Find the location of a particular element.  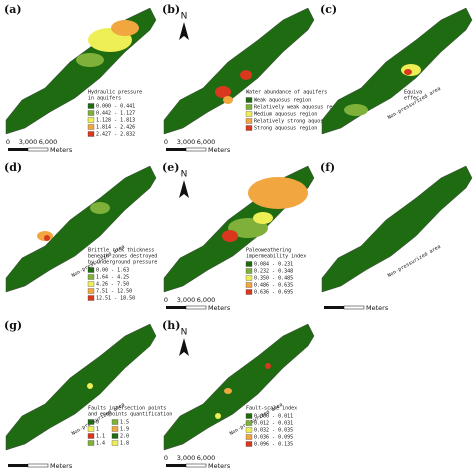

panel-label: (a) is located at coordinates (13, 9).